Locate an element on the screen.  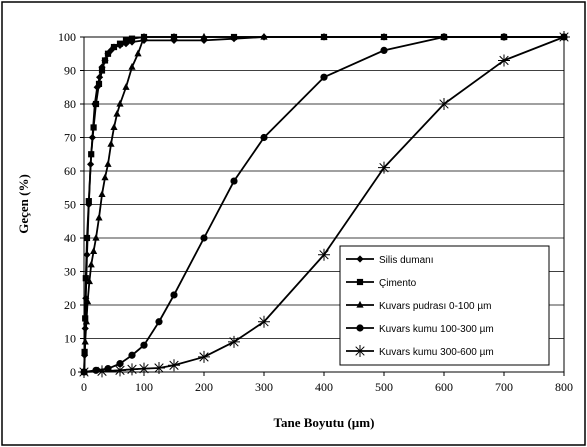
legend-item: Kuvars kumu 300-600 µm is located at coordinates (420, 351).